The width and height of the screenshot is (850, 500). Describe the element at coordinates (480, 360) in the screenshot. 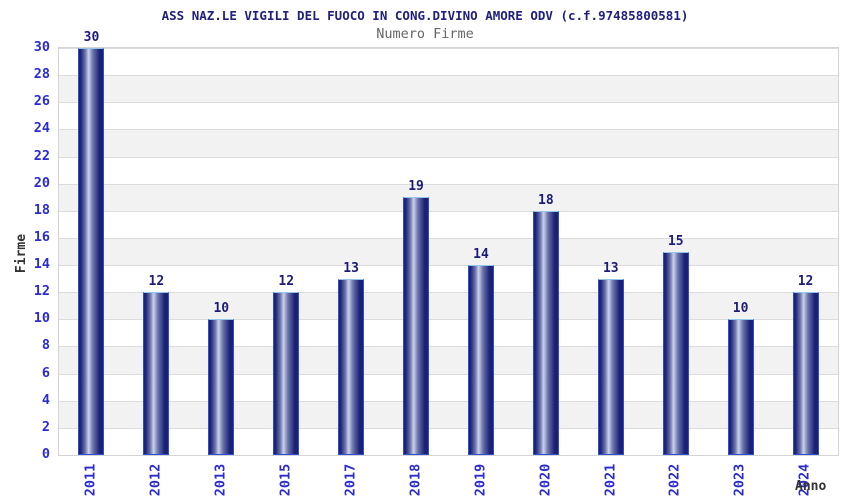

I see `bar-2019` at that location.